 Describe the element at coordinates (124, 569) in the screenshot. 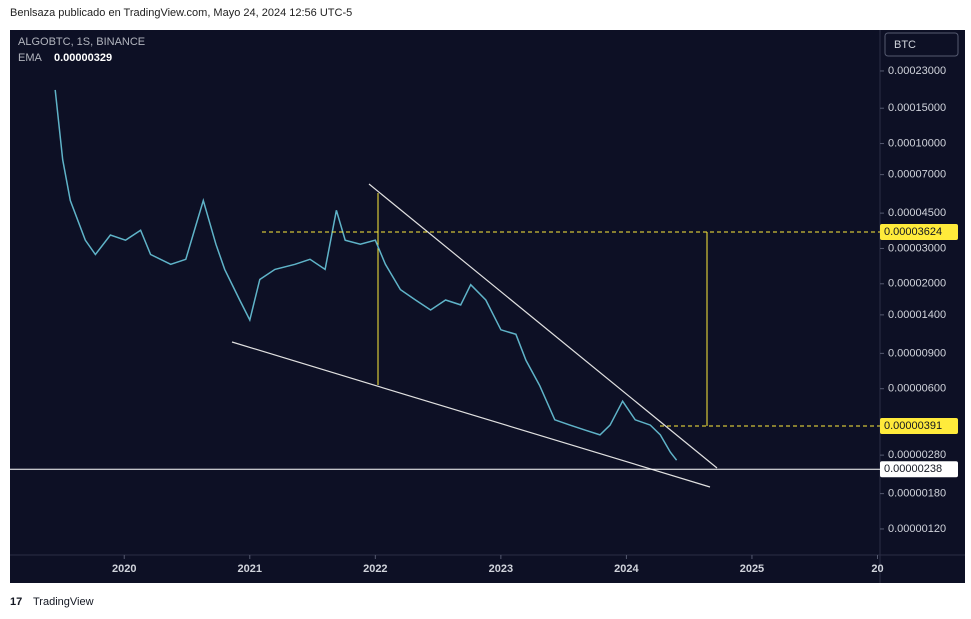

I see `x-tick-label: 2020` at that location.